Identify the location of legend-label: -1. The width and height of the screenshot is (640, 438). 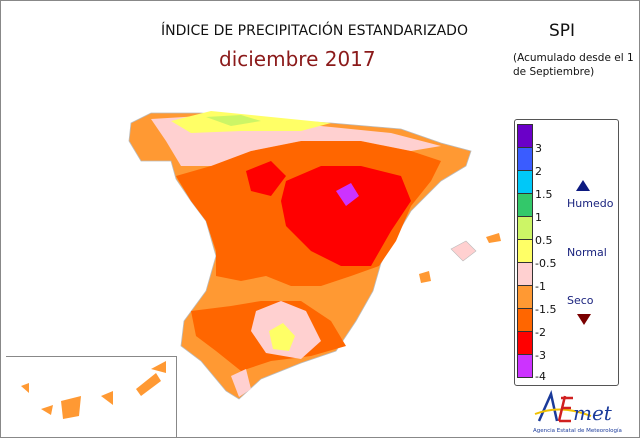
(540, 286).